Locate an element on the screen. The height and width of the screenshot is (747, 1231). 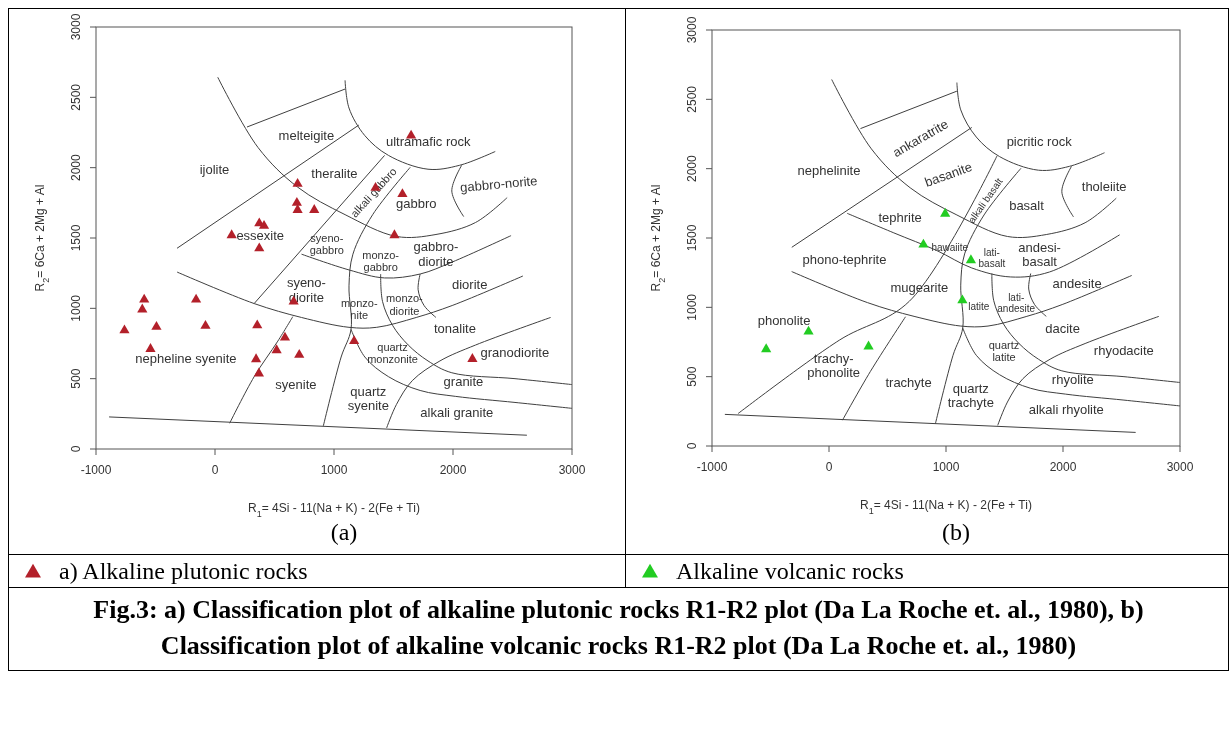
annotation: quartz latite is located at coordinates (1004, 350).